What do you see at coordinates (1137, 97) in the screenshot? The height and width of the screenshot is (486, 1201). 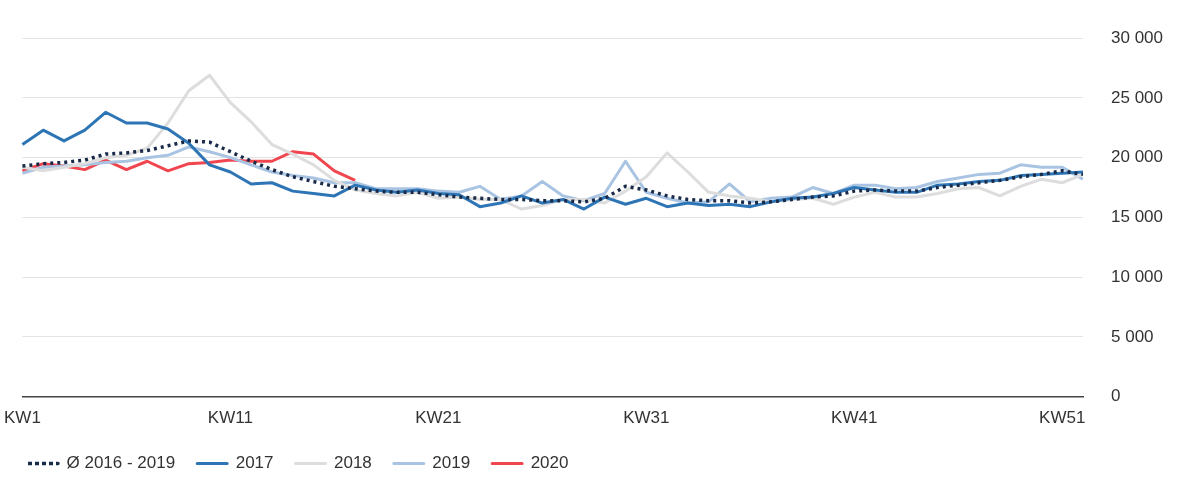 I see `y-tick-label: 25 000` at bounding box center [1137, 97].